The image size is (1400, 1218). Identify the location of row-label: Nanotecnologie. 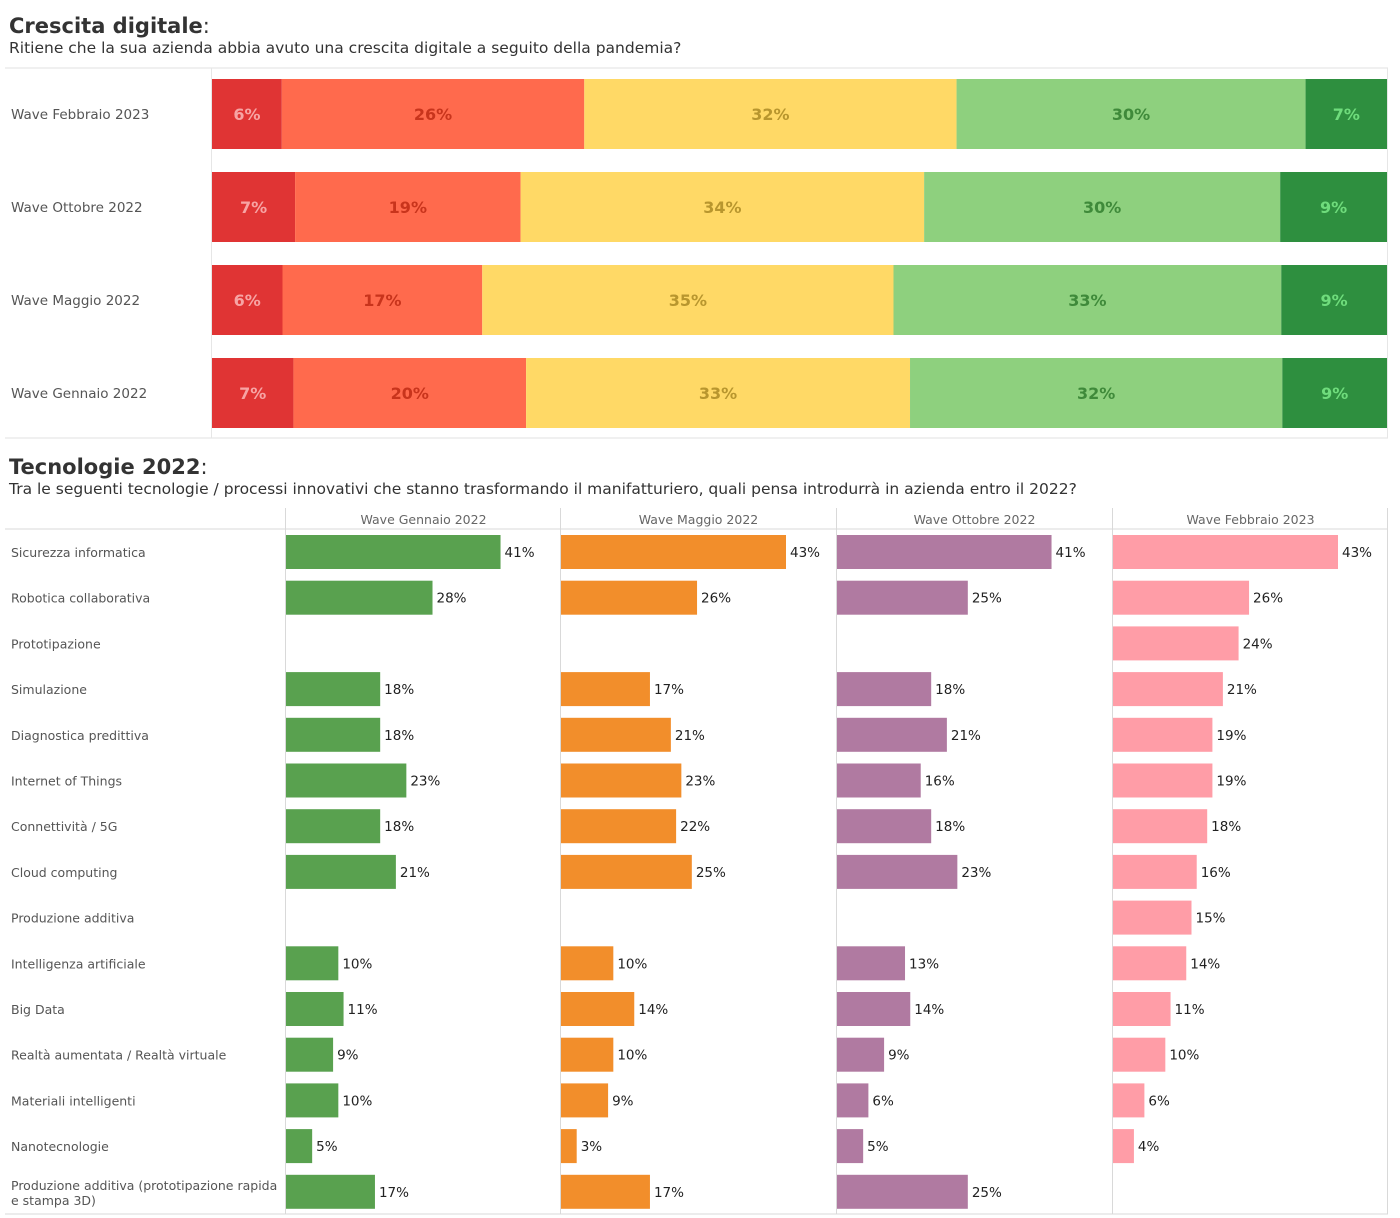
(60, 1146).